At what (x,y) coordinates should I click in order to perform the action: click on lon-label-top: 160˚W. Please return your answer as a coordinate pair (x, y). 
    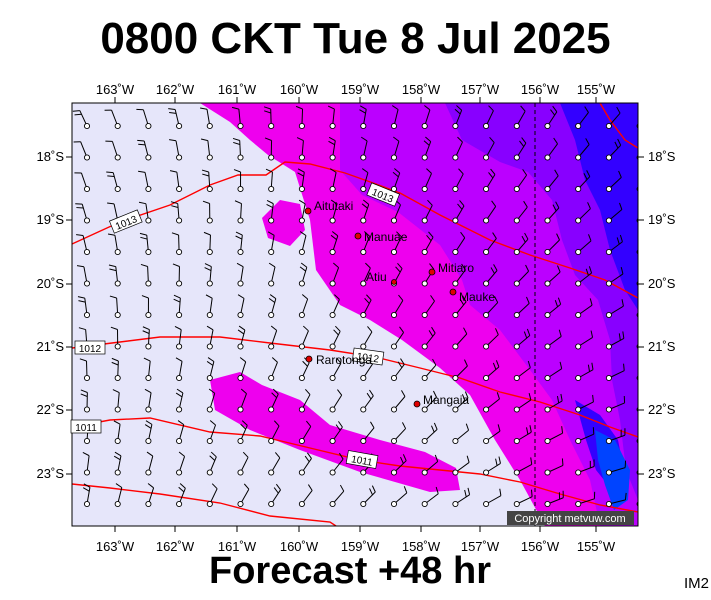
    Looking at the image, I should click on (299, 89).